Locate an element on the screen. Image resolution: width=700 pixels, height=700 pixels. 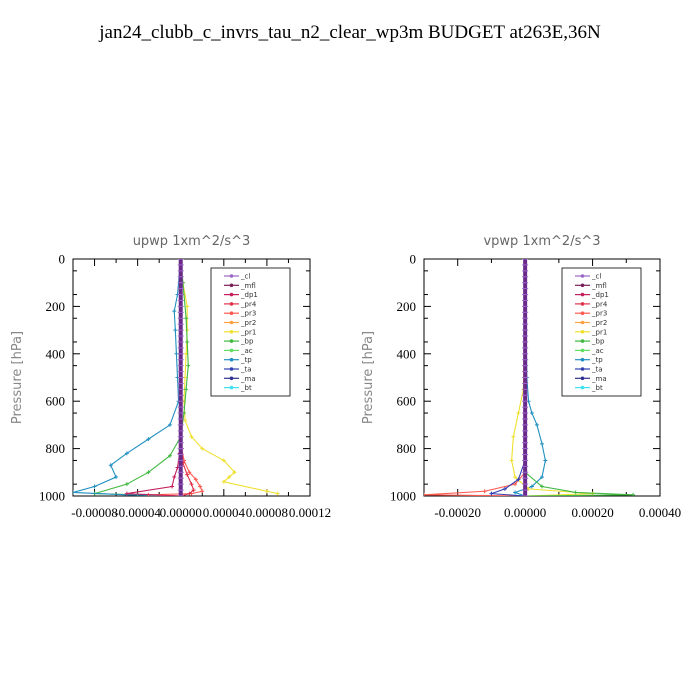
y-tick-label: 800 is located at coordinates (56, 448).